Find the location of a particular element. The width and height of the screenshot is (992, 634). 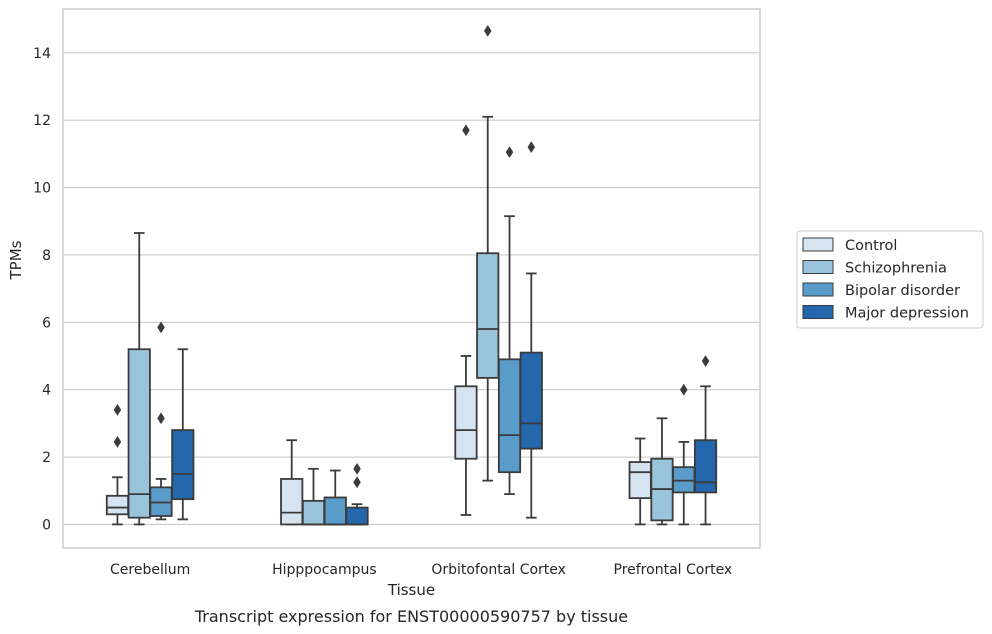

y-tick-label: 4 is located at coordinates (46, 391).